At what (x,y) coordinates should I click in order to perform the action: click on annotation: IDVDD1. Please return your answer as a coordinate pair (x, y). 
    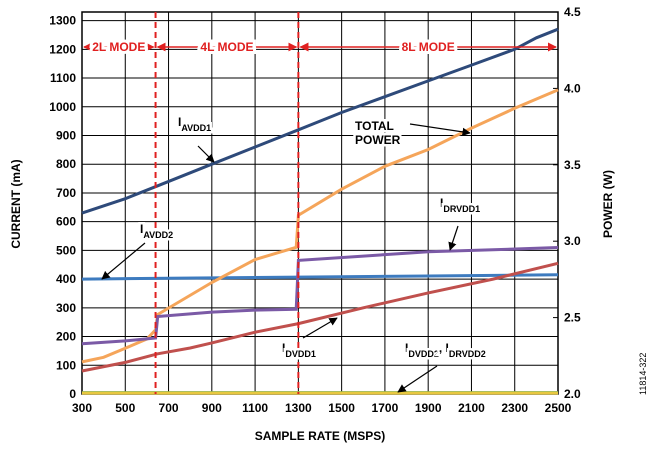
    Looking at the image, I should click on (299, 350).